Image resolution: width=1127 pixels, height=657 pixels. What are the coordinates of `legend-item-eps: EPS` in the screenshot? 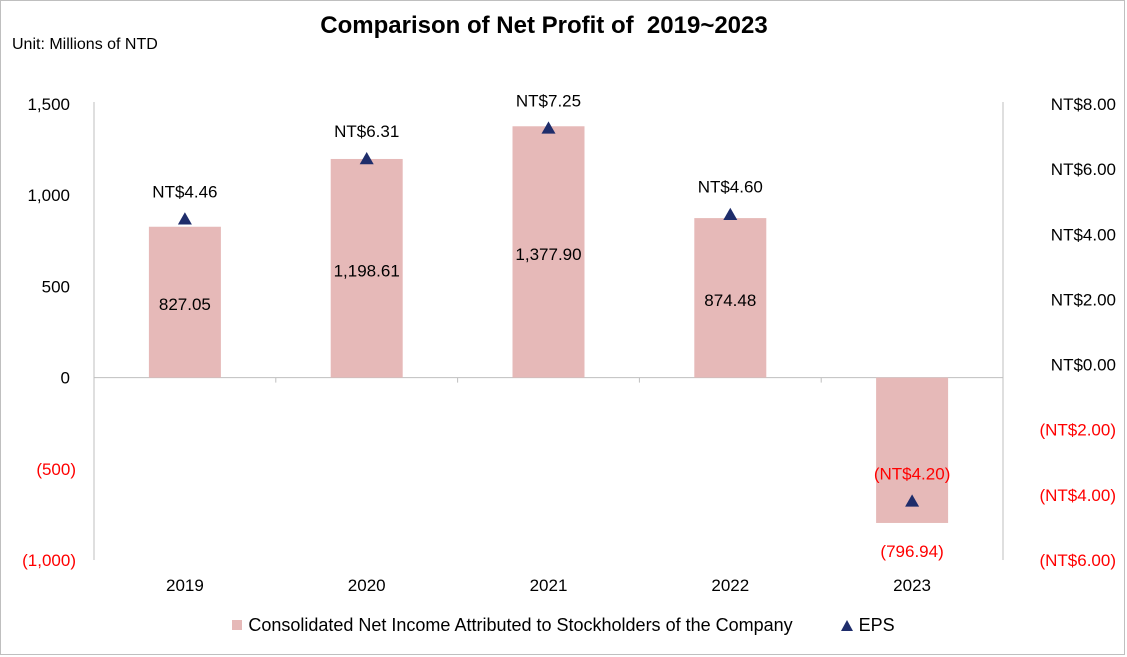 It's located at (867, 625).